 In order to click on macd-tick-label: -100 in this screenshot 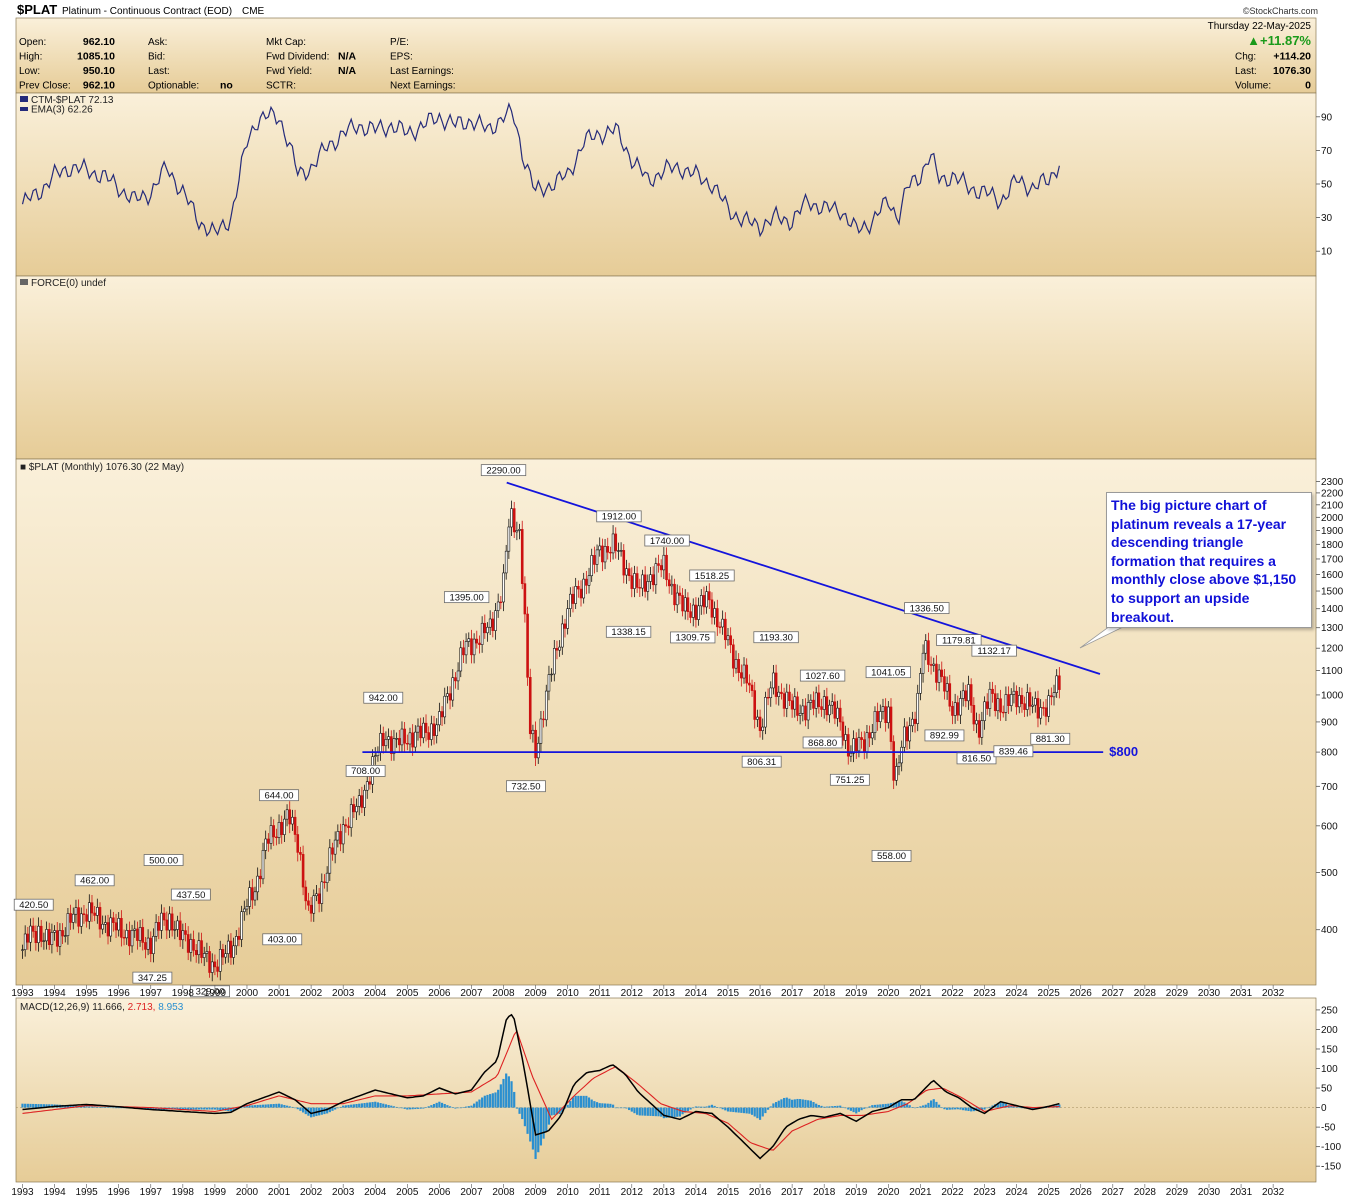, I will do `click(1331, 1147)`.